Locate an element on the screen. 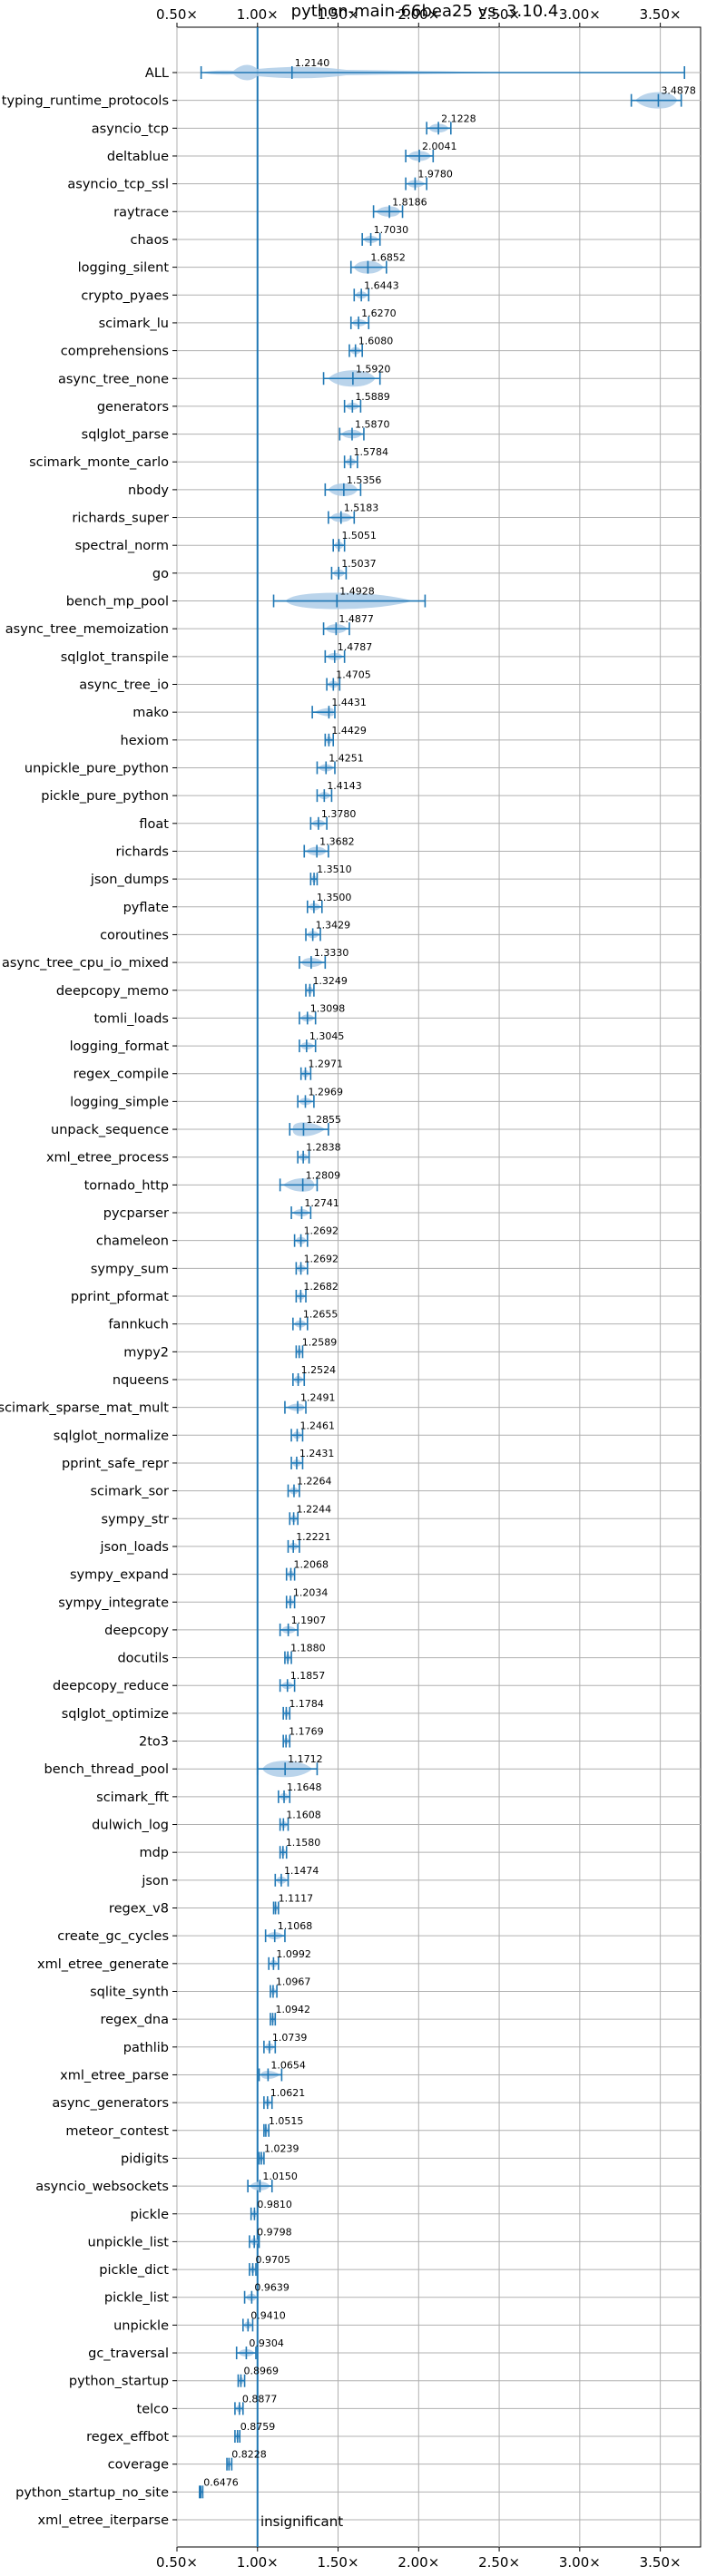  value-label: 1.2221 is located at coordinates (313, 1537).